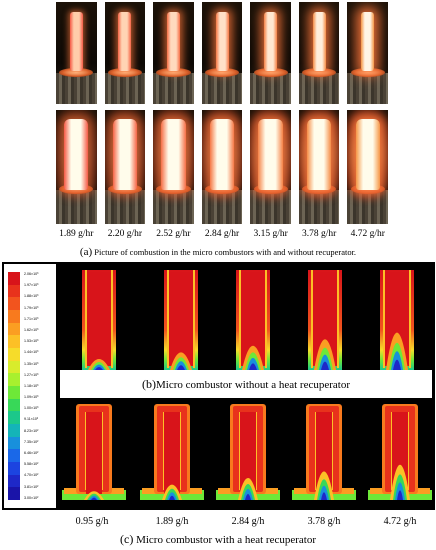 Image resolution: width=436 pixels, height=550 pixels. Describe the element at coordinates (76, 234) in the screenshot. I see `rate-label-a-1: 1.89 g/hr` at that location.